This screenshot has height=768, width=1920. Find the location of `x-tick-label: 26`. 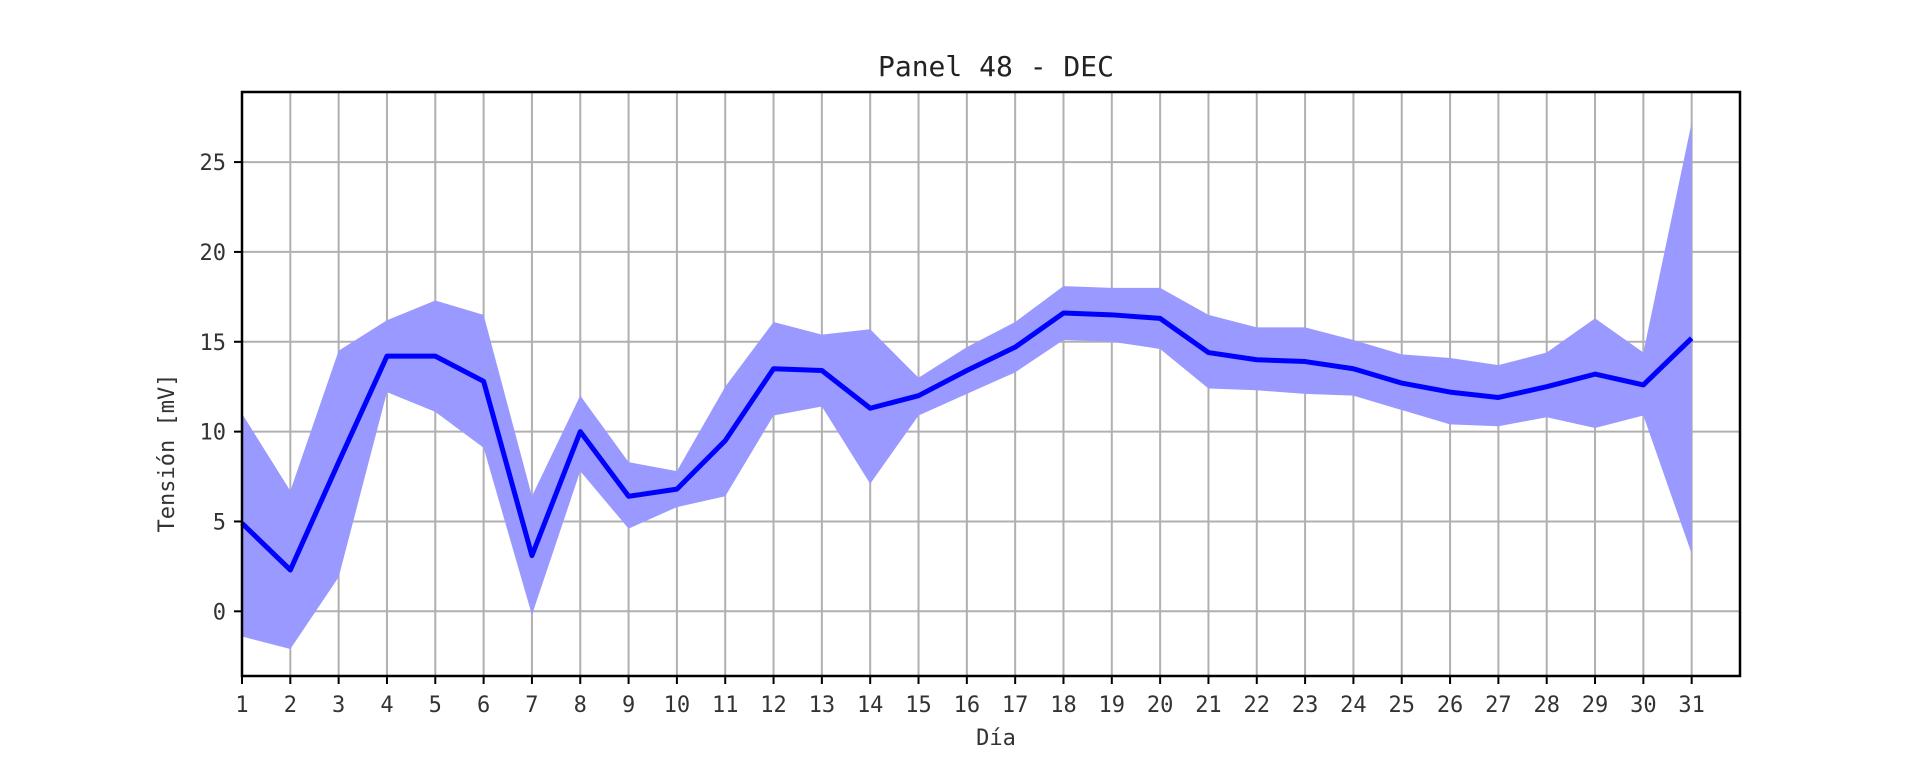

x-tick-label: 26 is located at coordinates (1450, 705).